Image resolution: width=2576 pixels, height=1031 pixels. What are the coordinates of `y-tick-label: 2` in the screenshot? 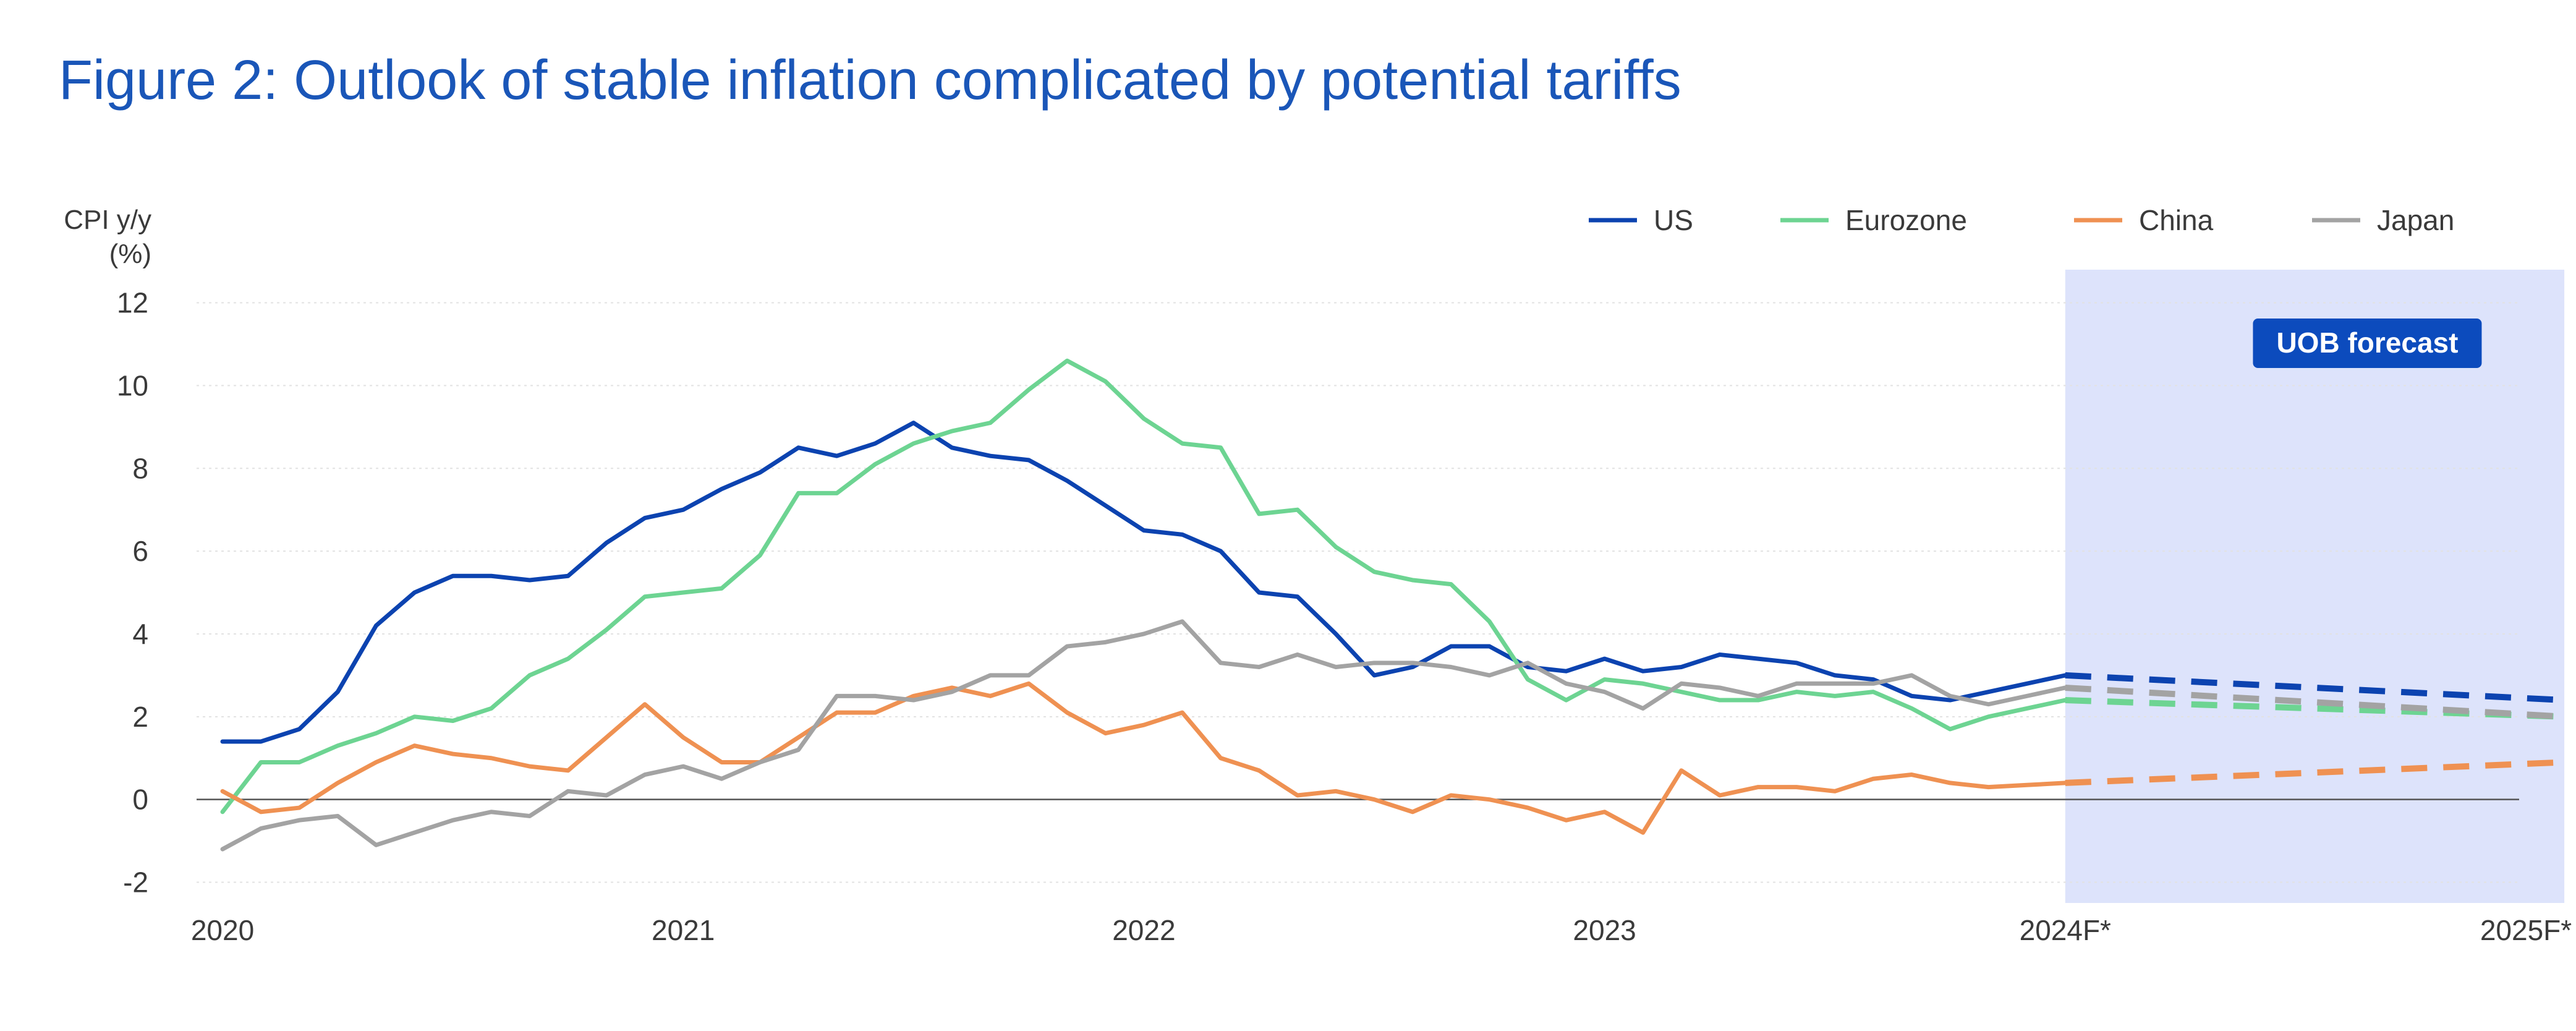 It's located at (140, 717).